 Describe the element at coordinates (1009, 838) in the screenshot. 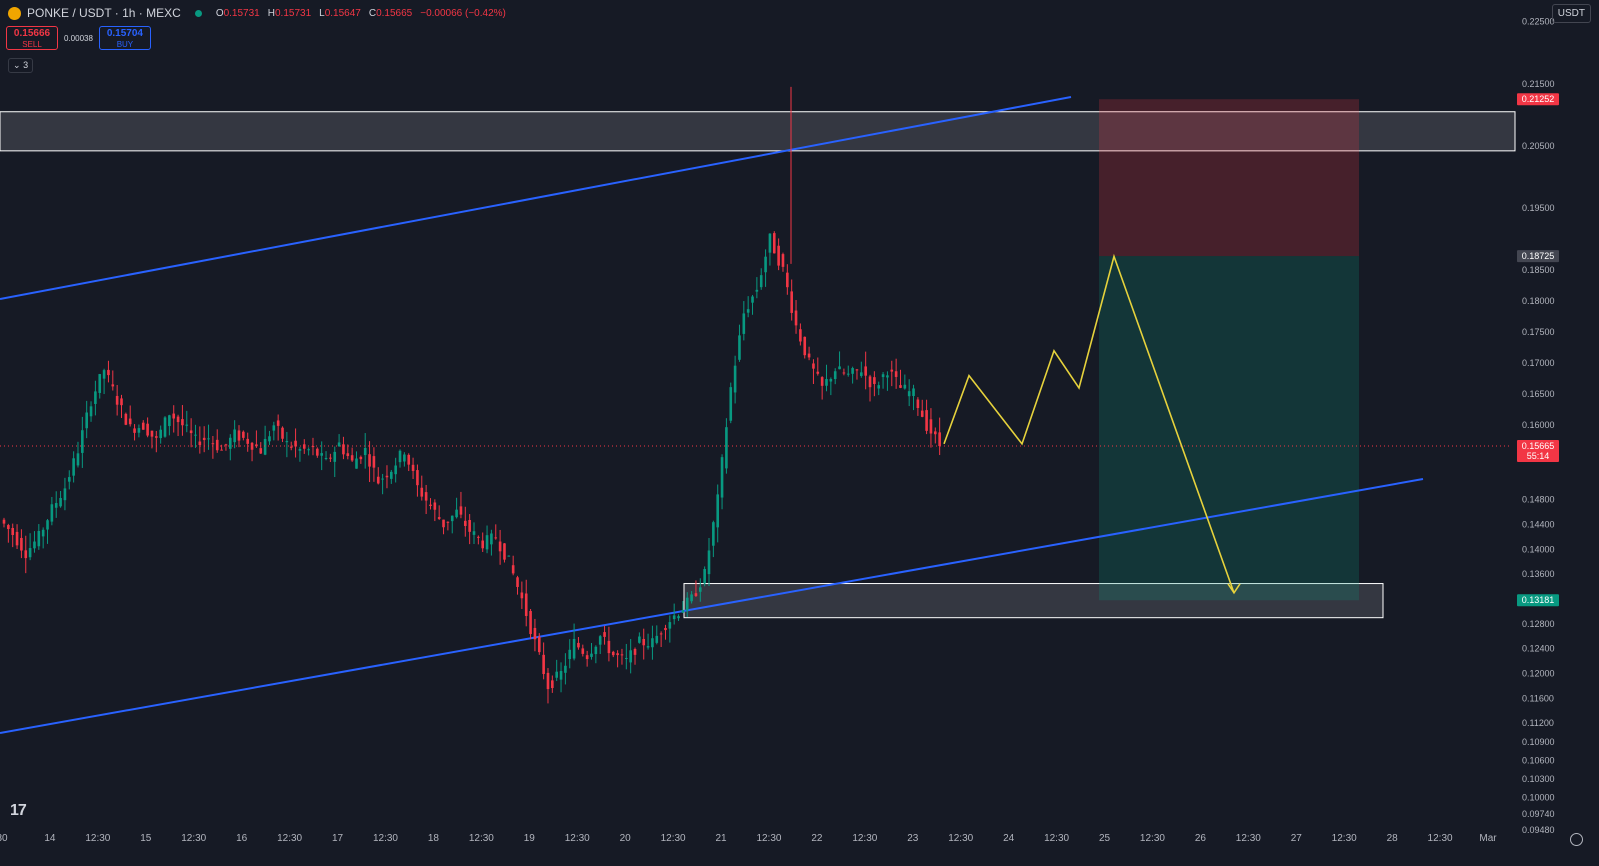

I see `x-tick-label: 24` at that location.